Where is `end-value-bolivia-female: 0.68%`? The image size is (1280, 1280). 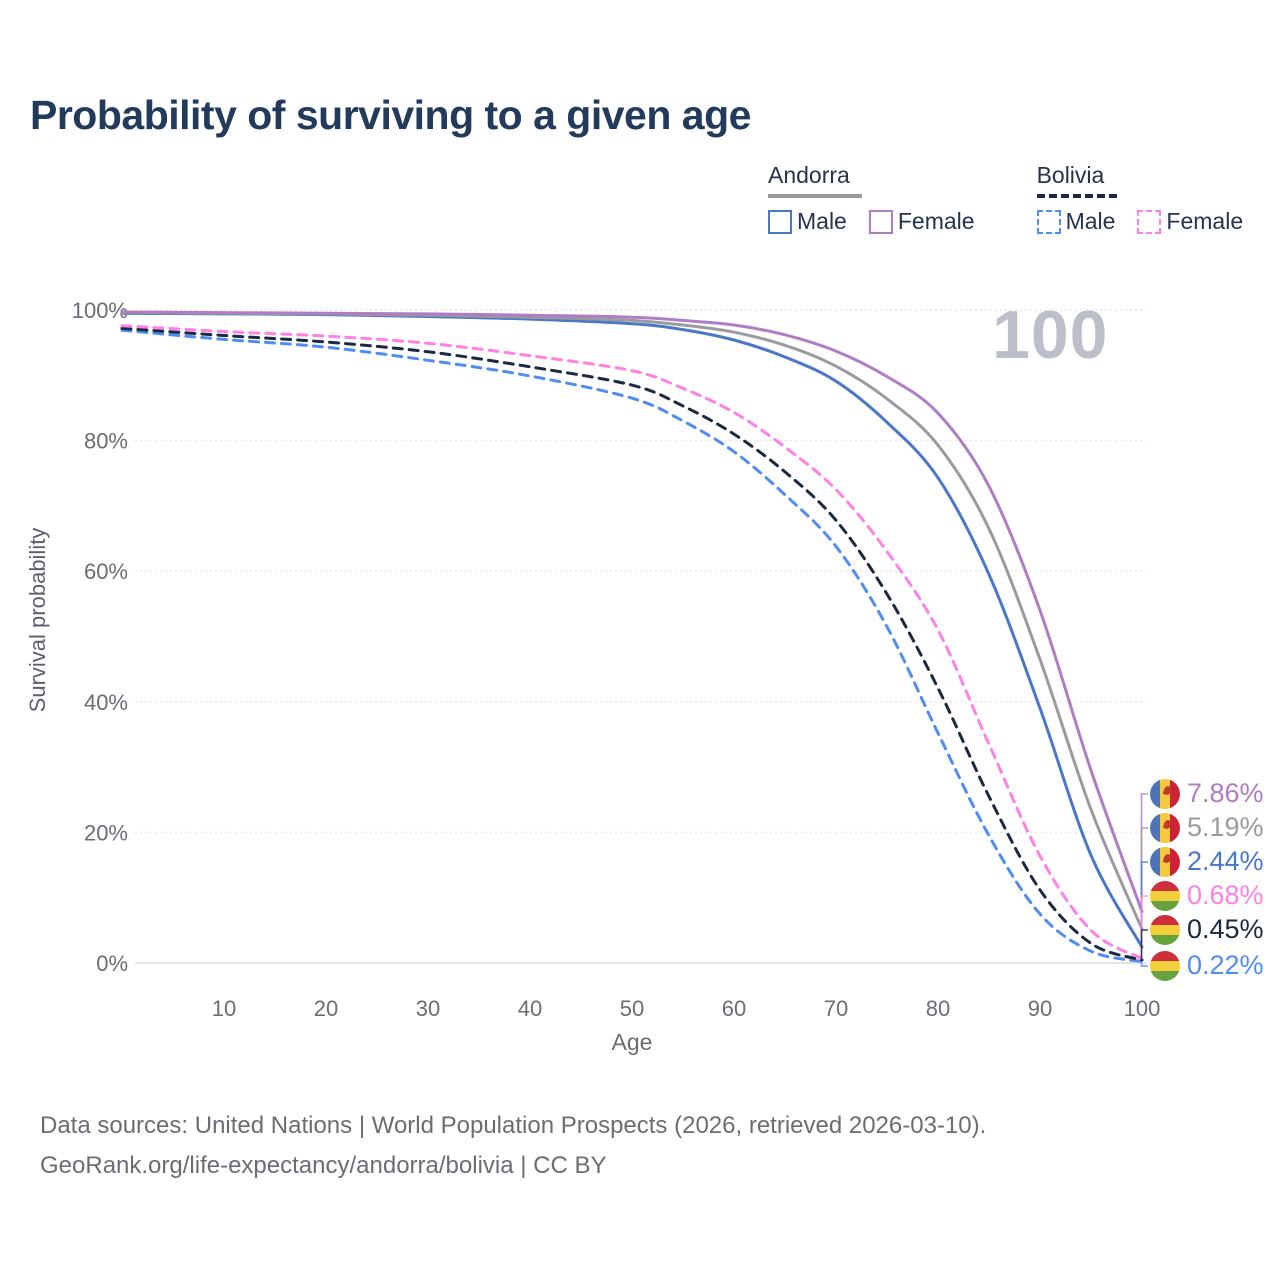
end-value-bolivia-female: 0.68% is located at coordinates (1225, 895).